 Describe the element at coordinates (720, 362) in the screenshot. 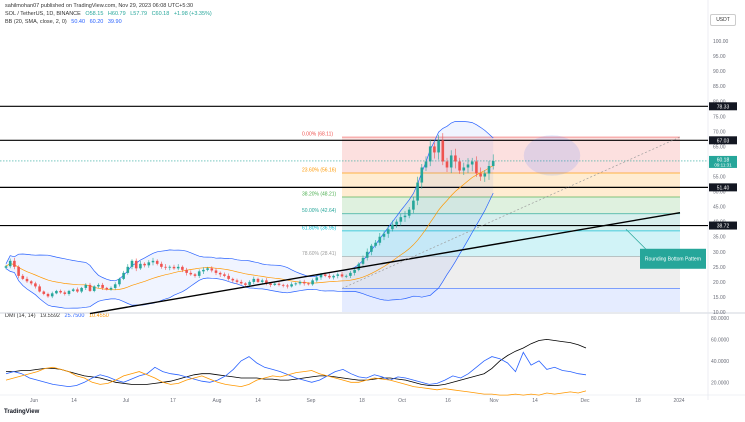

I see `dmi-tick: 40.0000` at that location.